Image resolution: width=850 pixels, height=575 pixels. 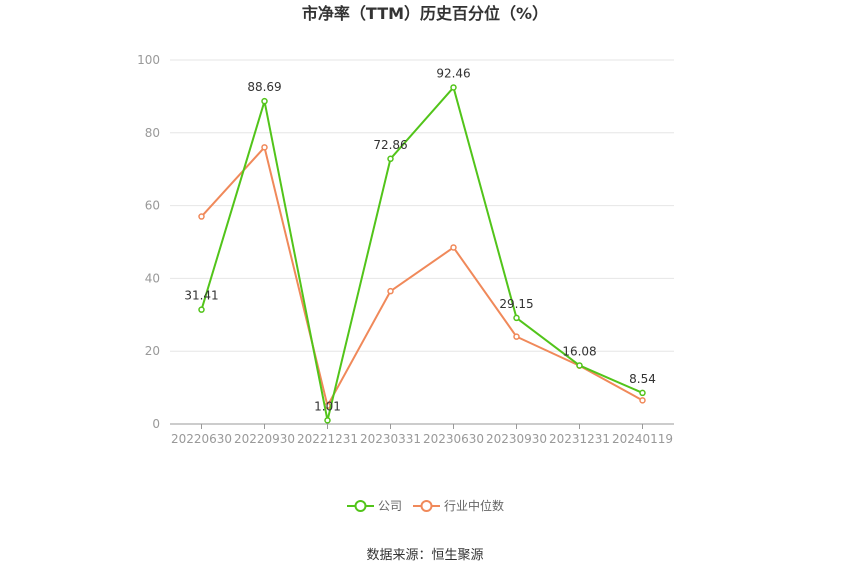 What do you see at coordinates (474, 505) in the screenshot?
I see `legend-industry-label: 行业中位数` at bounding box center [474, 505].